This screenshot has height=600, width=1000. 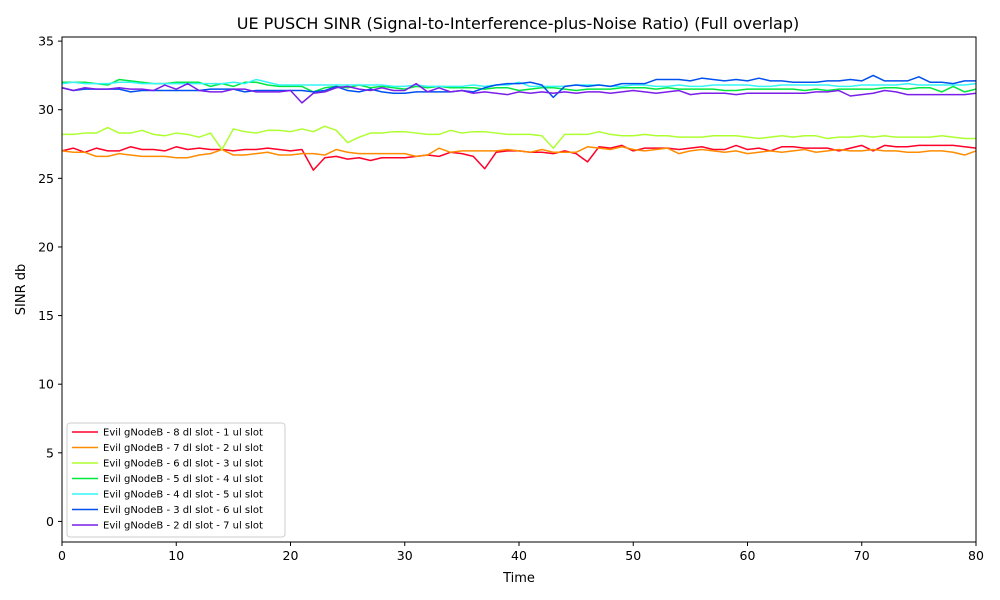 What do you see at coordinates (46, 178) in the screenshot?
I see `y-tick-label: 25` at bounding box center [46, 178].